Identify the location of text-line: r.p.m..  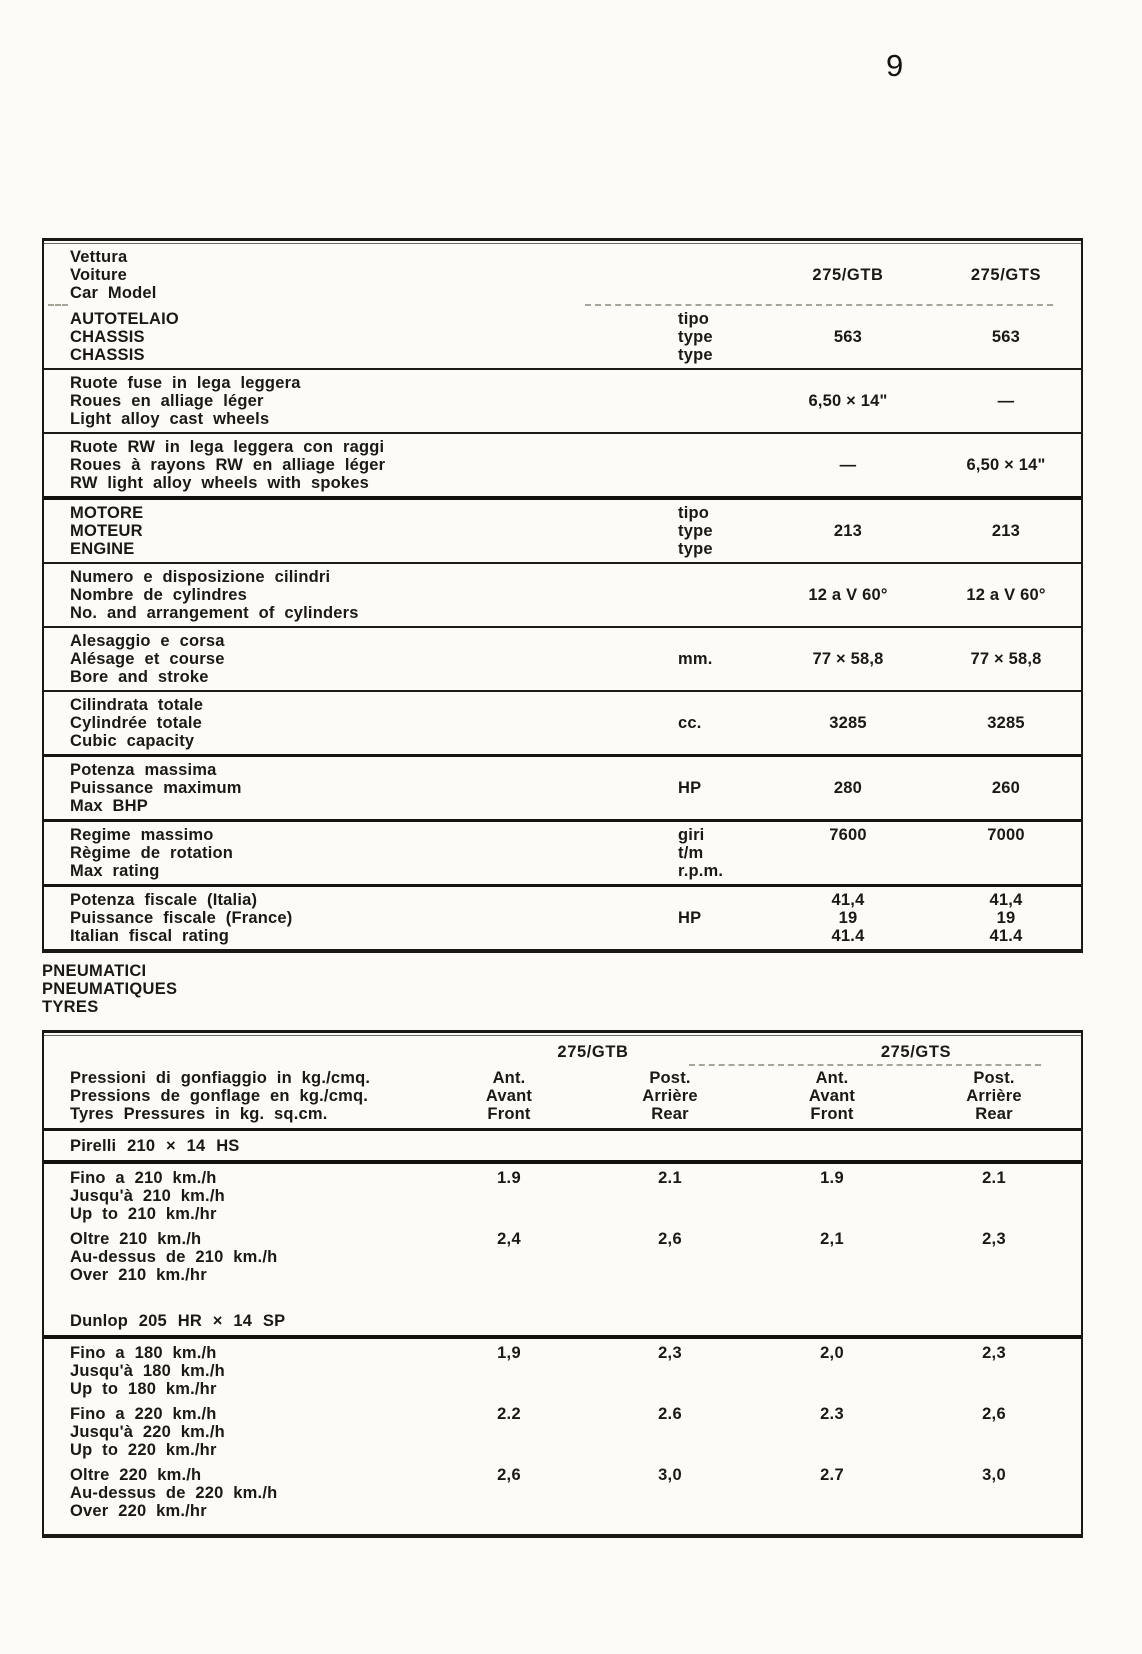
(701, 871).